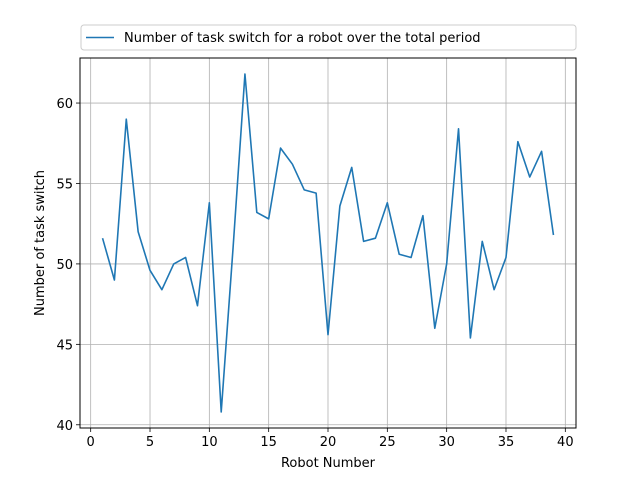 The height and width of the screenshot is (480, 640). Describe the element at coordinates (64, 345) in the screenshot. I see `y-tick-label: 45` at that location.